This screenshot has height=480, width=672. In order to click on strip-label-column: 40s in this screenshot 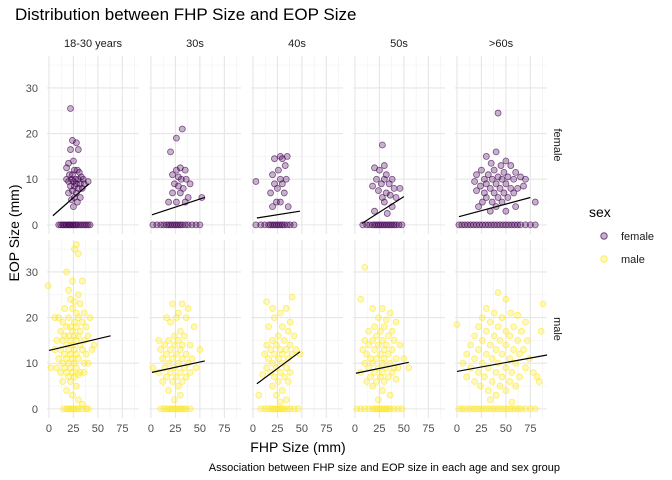, I will do `click(297, 44)`.